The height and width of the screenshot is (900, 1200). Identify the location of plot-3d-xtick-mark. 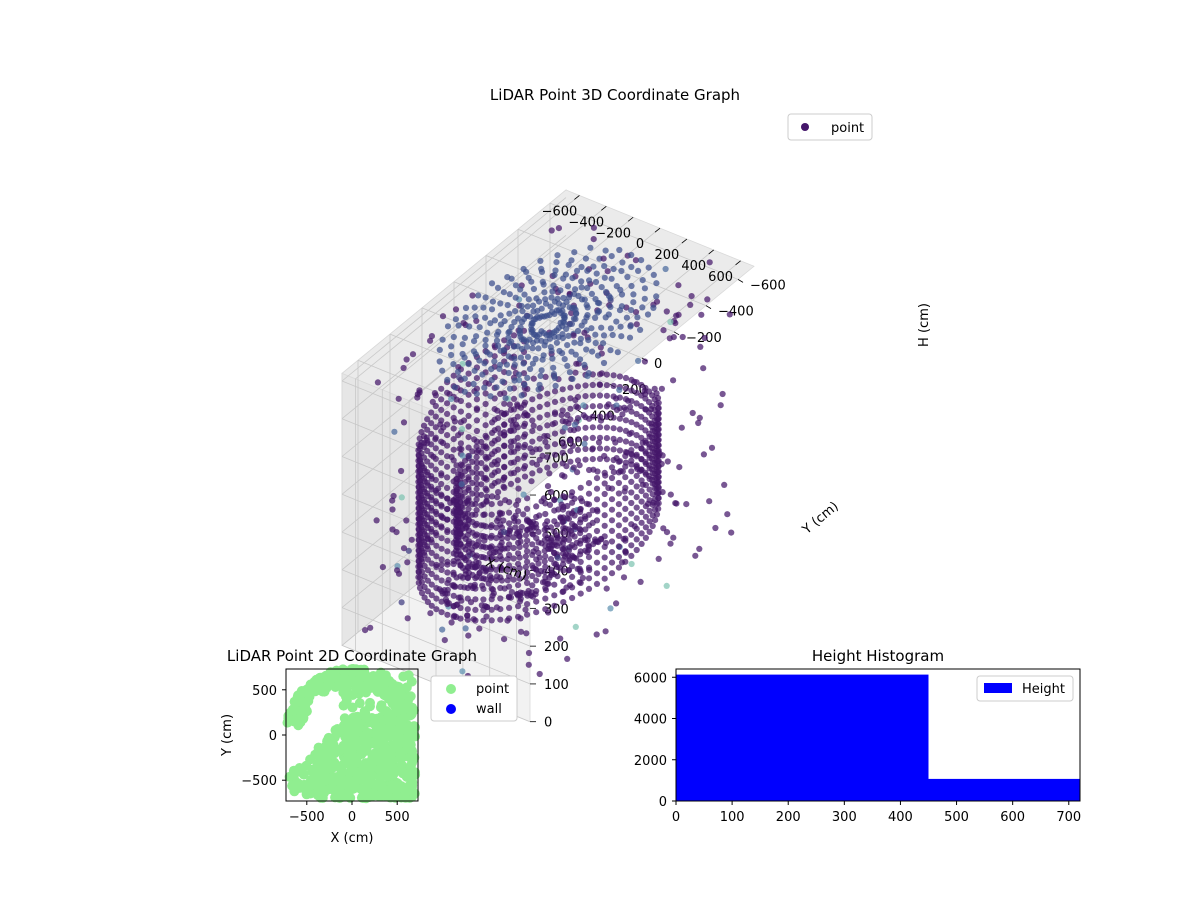
(738, 263).